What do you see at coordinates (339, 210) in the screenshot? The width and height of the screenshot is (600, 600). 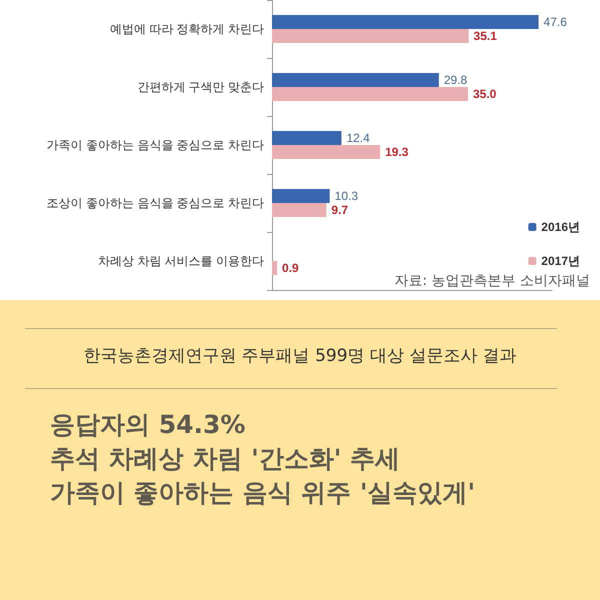 I see `data-label: 9.7` at bounding box center [339, 210].